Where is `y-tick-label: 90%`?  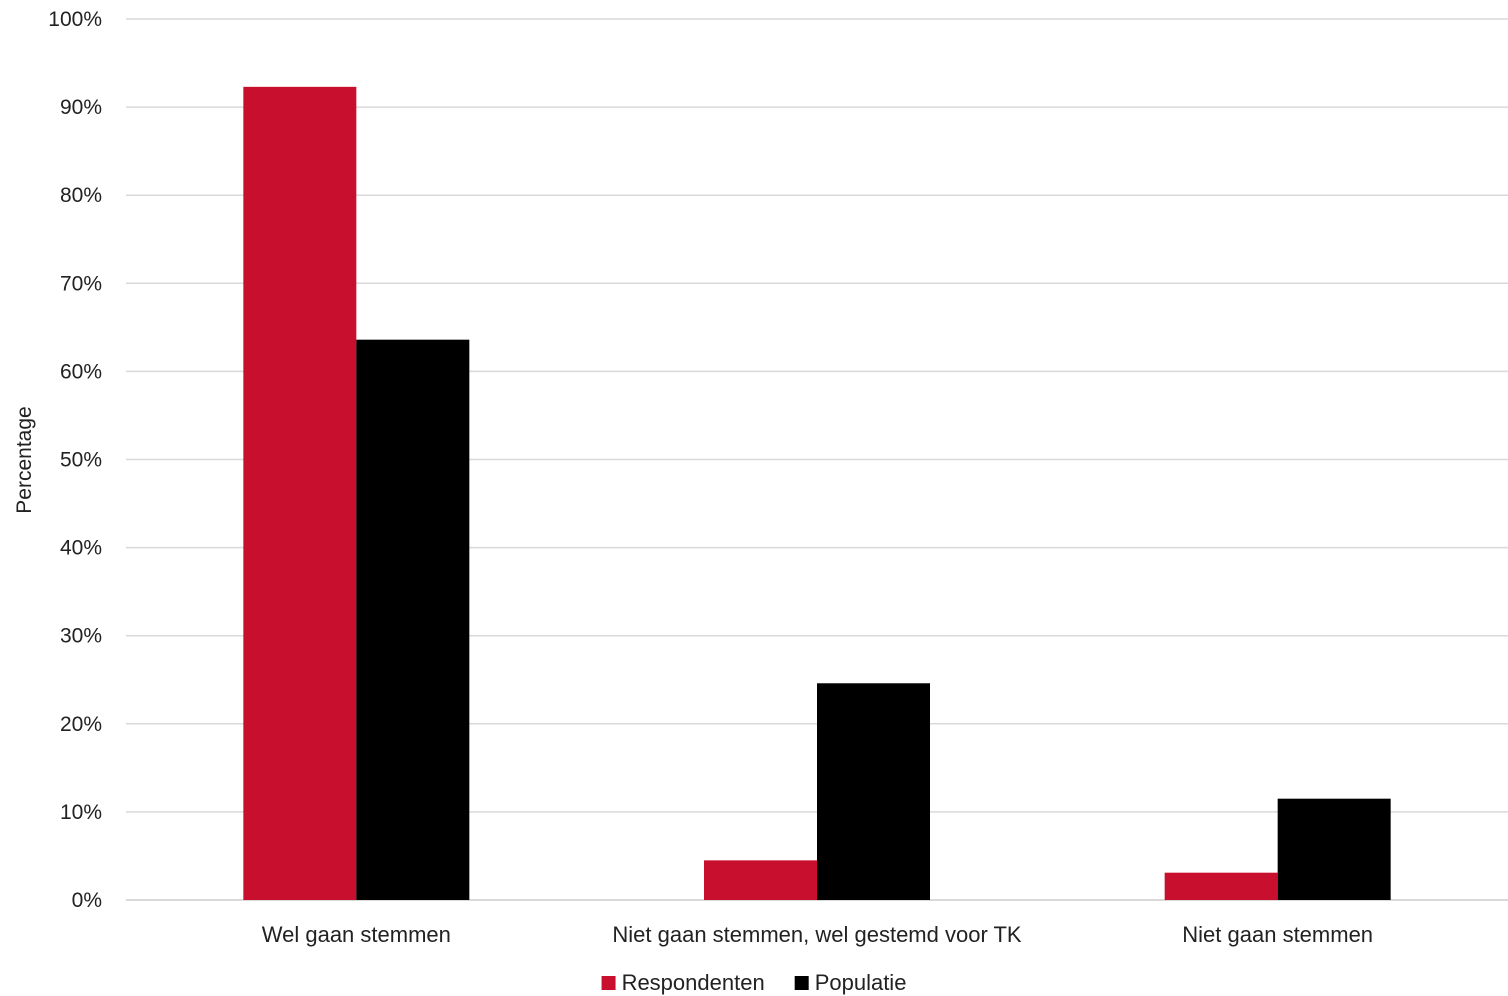
y-tick-label: 90% is located at coordinates (81, 107).